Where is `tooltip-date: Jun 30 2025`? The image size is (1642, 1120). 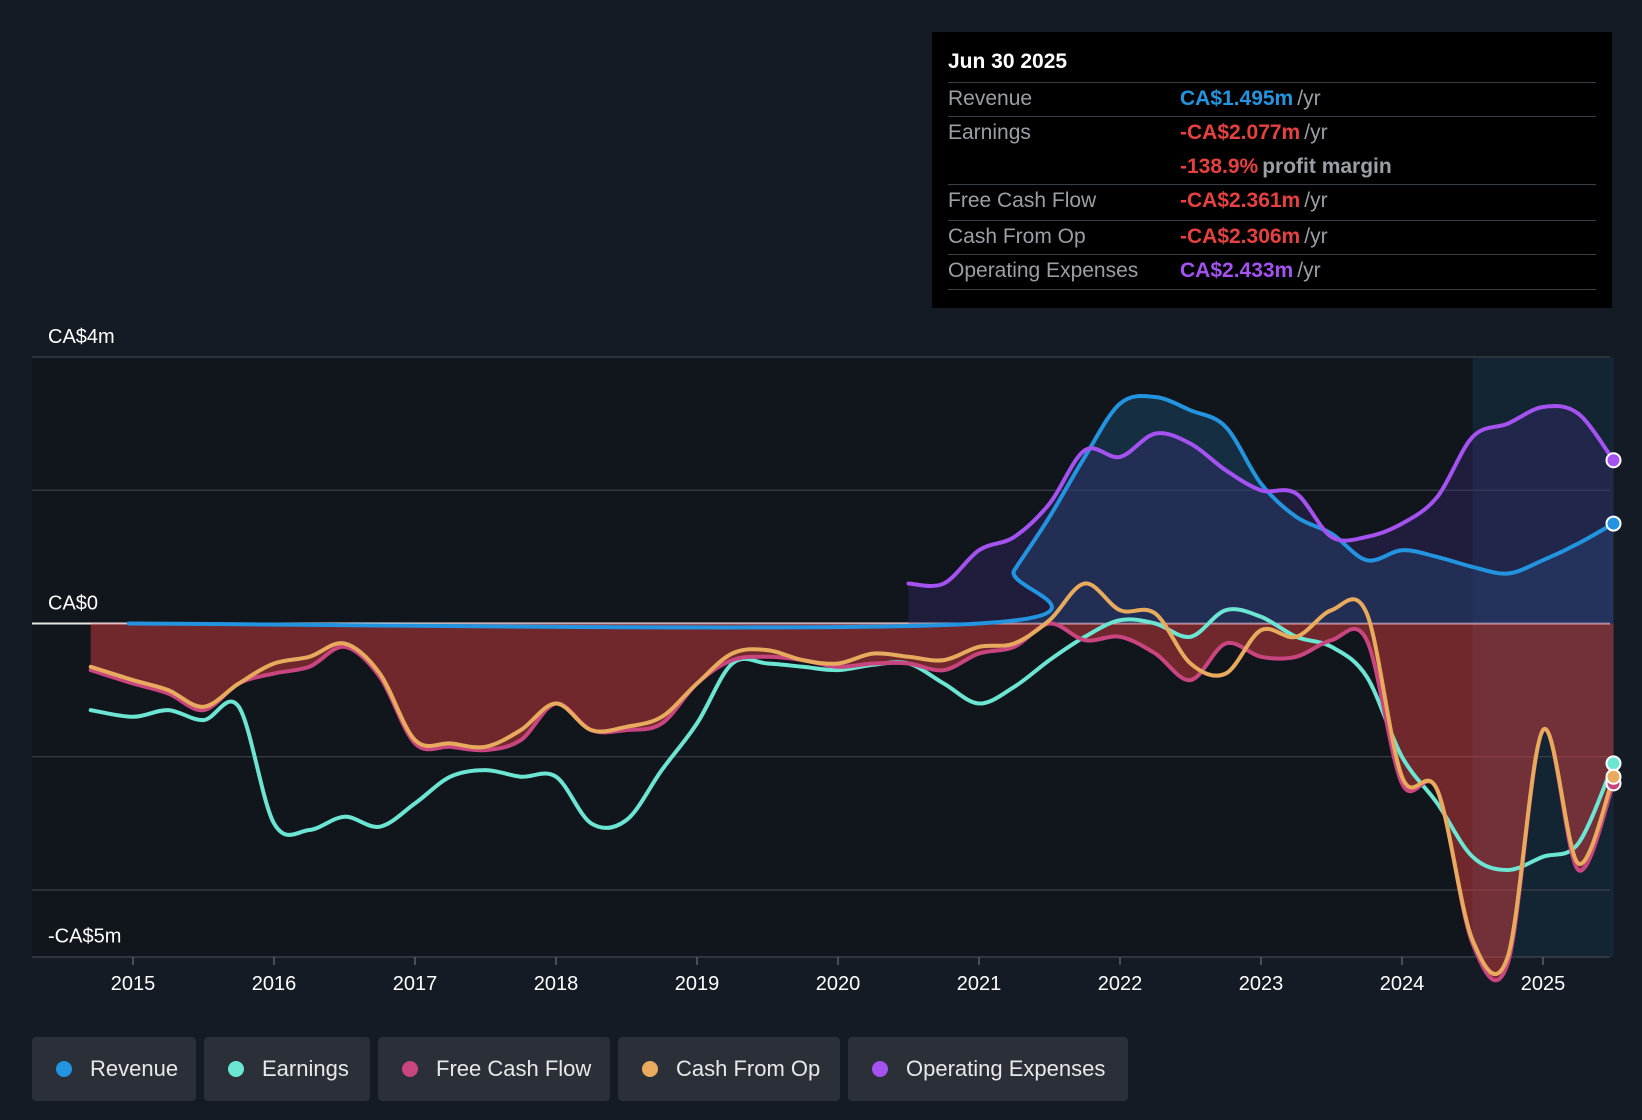
tooltip-date: Jun 30 2025 is located at coordinates (1008, 61).